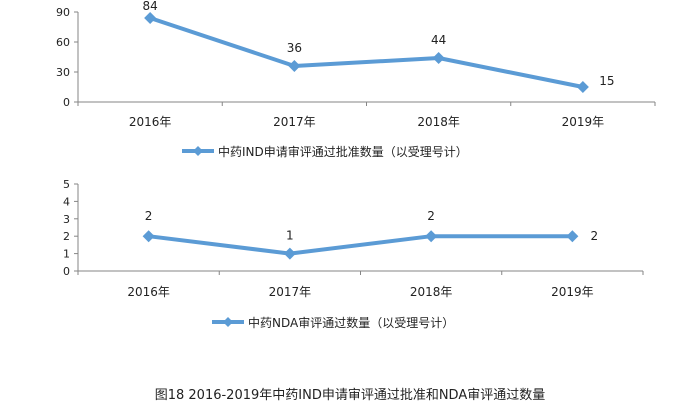 The image size is (700, 406). What do you see at coordinates (66, 184) in the screenshot?
I see `y-tick-label: 5` at bounding box center [66, 184].